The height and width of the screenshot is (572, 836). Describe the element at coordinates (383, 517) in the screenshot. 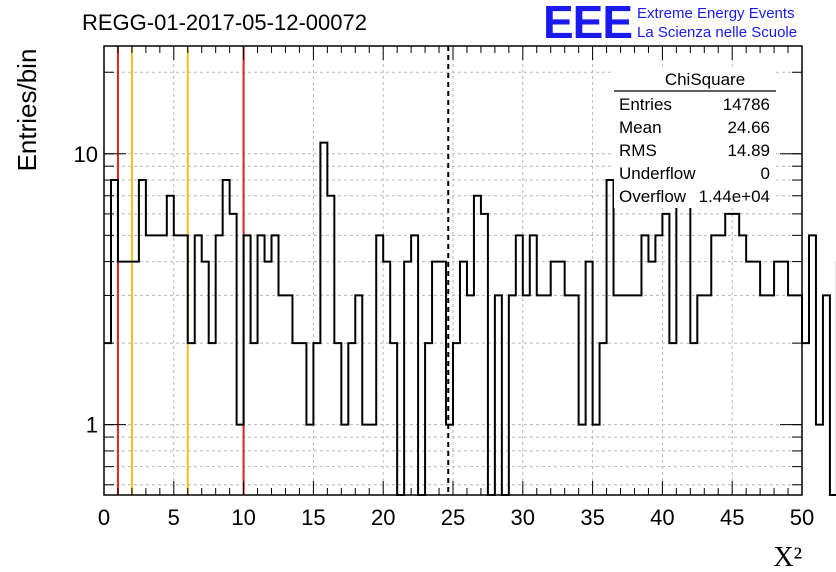

I see `x-tick-label: 20` at that location.